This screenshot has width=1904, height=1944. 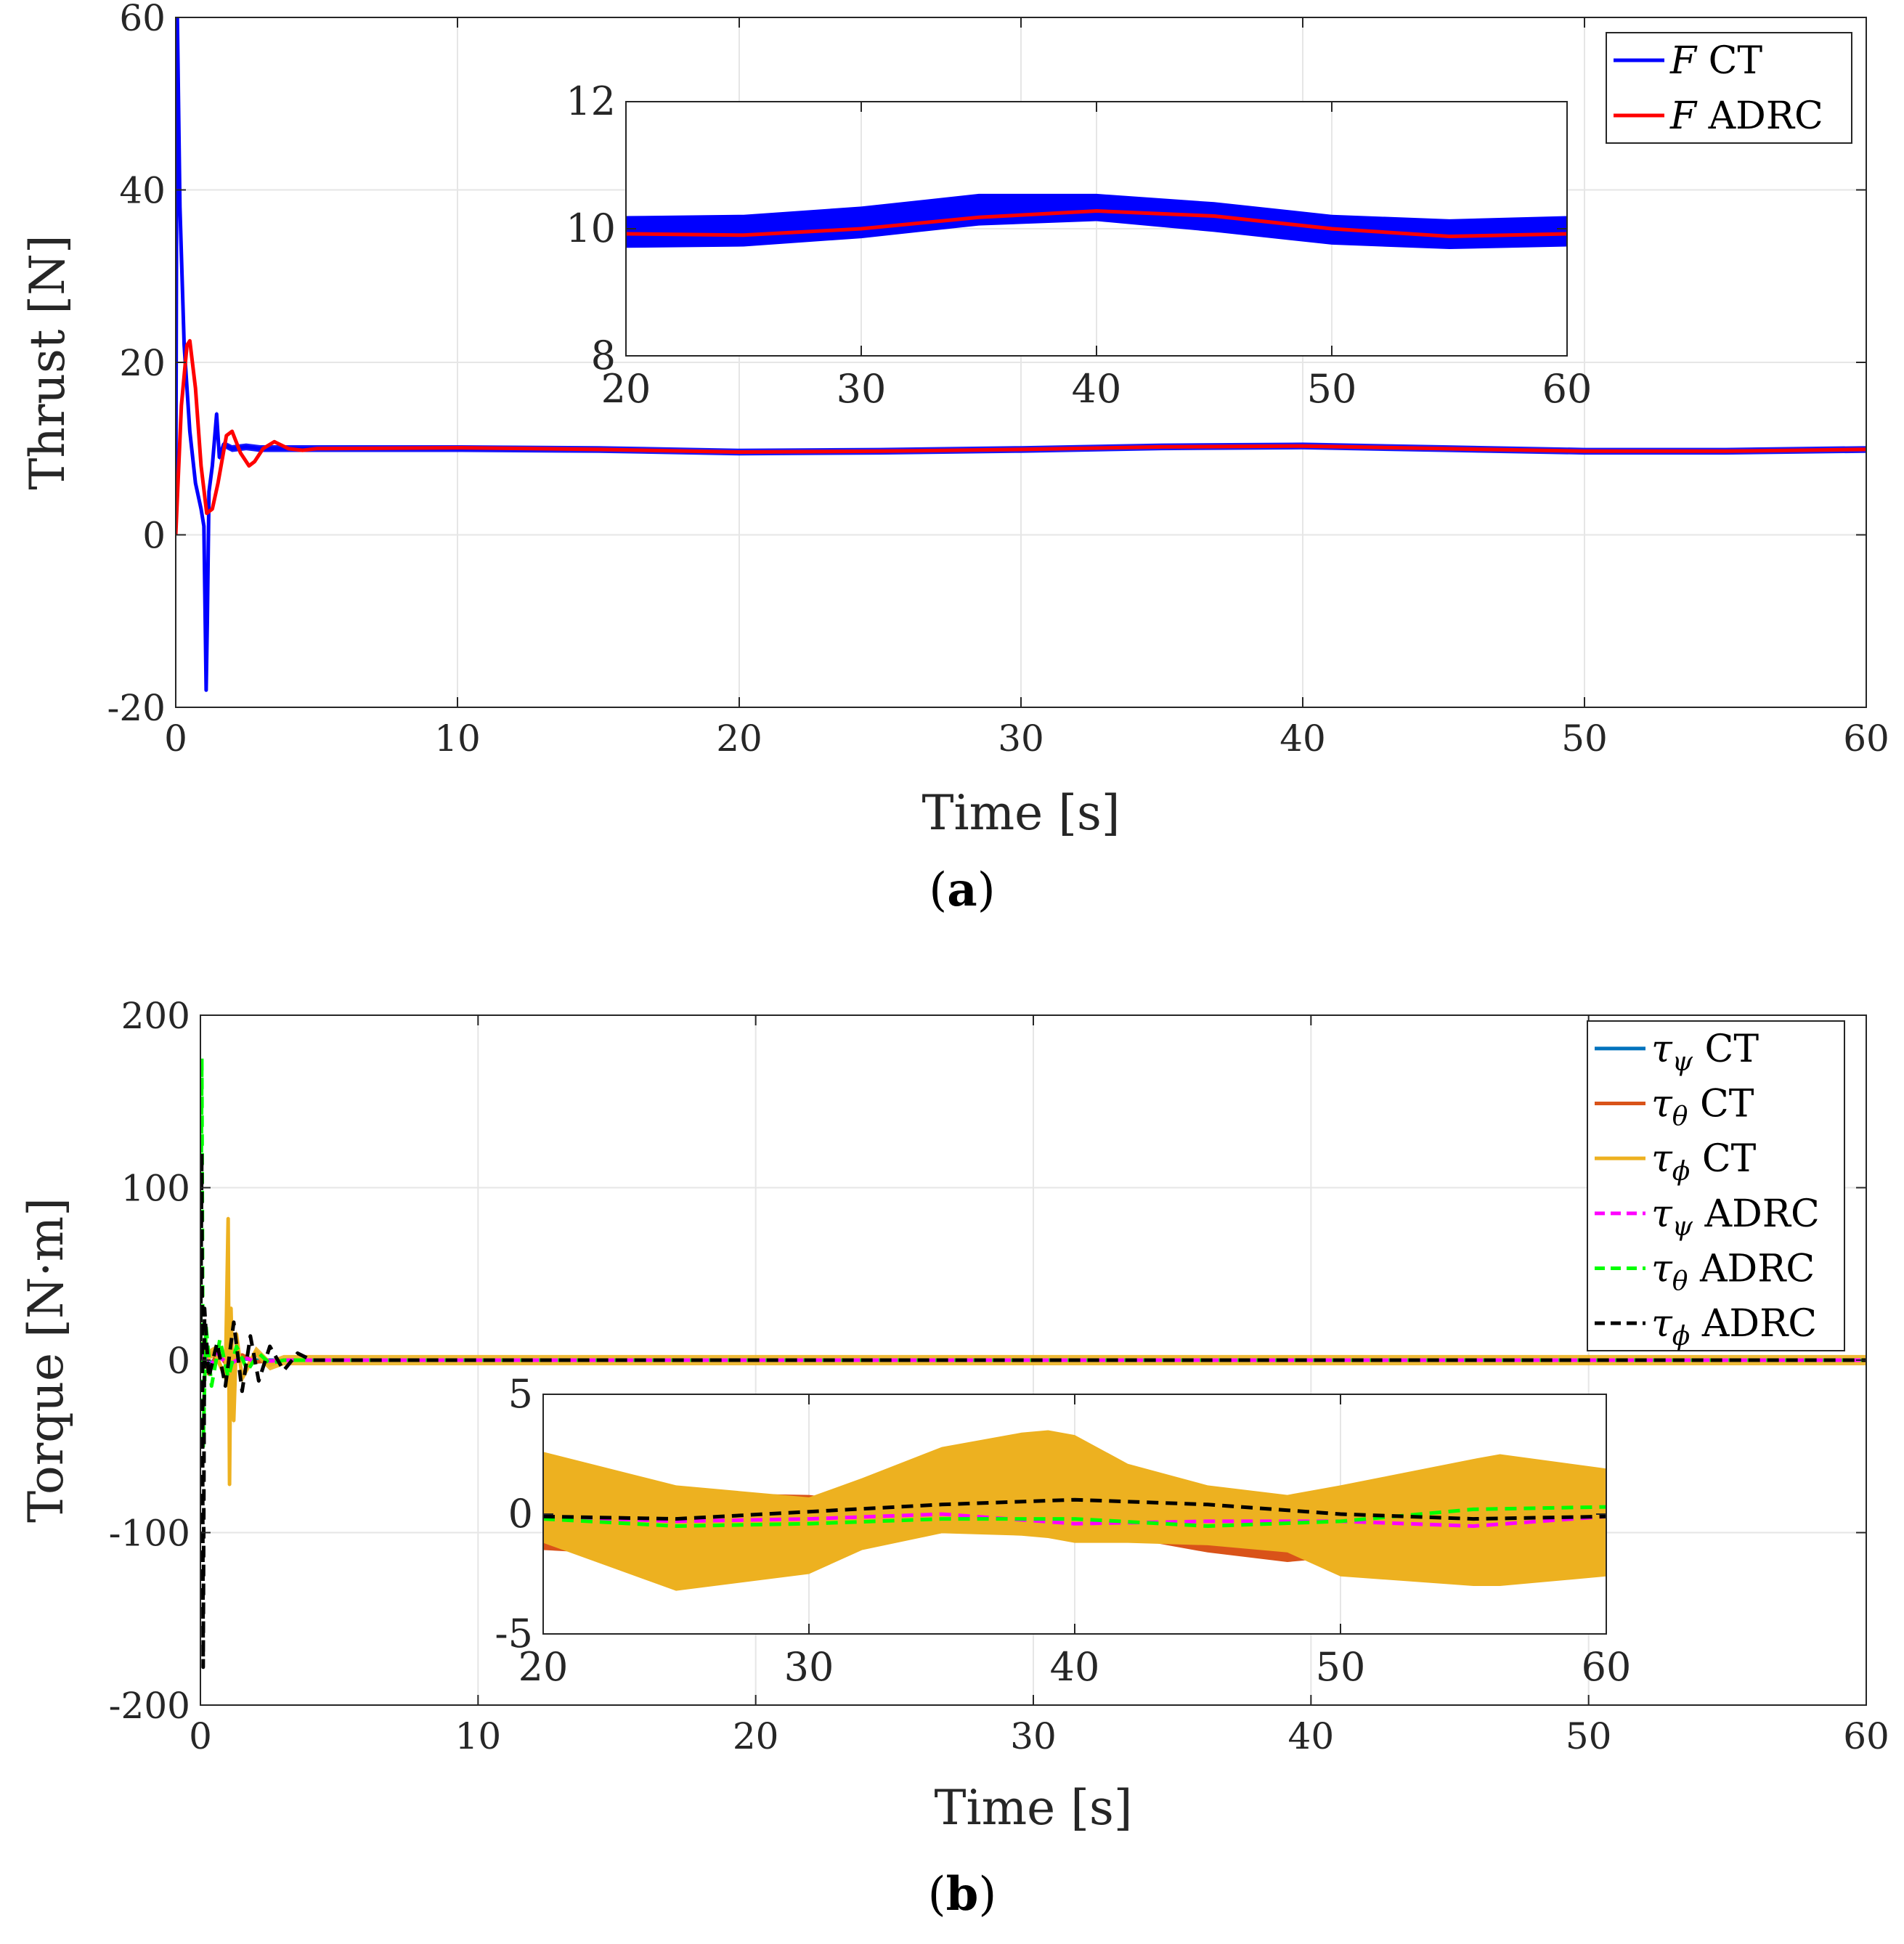 What do you see at coordinates (149, 1706) in the screenshot?
I see `b-ytick-label-0: -200` at bounding box center [149, 1706].